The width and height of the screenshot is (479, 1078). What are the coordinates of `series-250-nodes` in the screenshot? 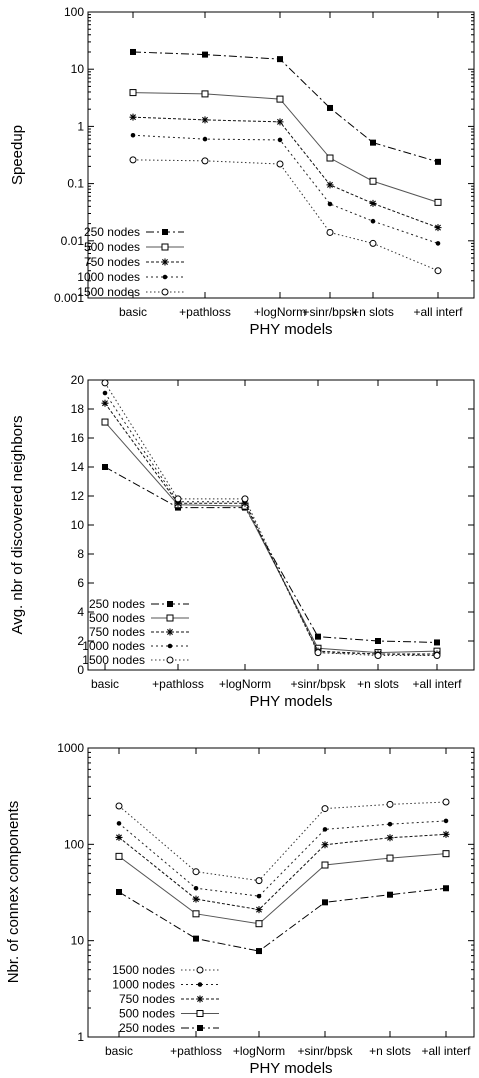 It's located at (285, 106).